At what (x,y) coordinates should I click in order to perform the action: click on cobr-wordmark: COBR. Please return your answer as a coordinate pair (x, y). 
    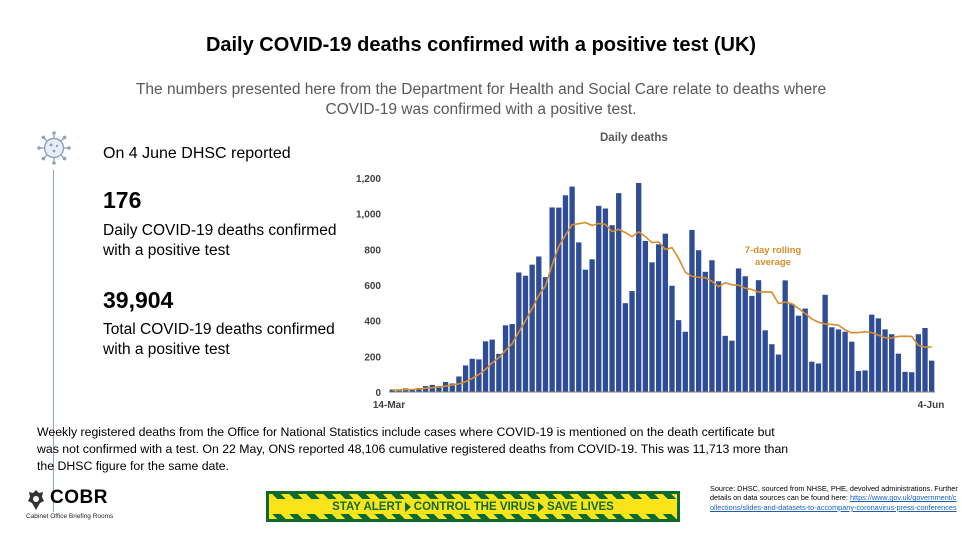
    Looking at the image, I should click on (79, 497).